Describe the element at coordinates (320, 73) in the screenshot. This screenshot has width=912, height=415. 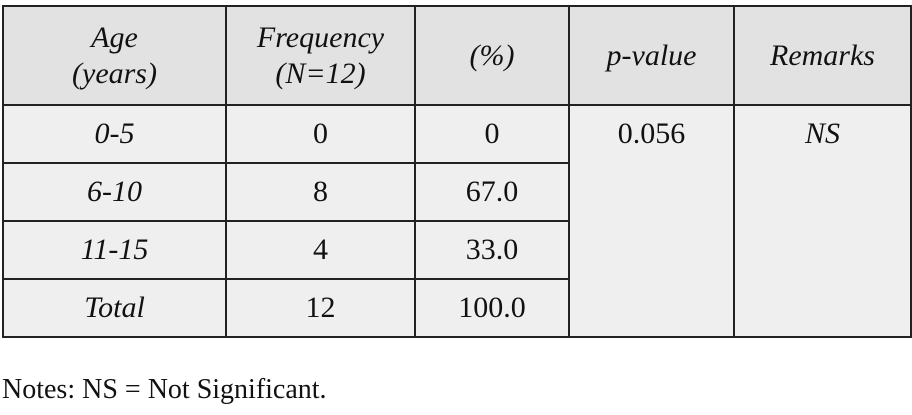
I see `header-text: (N=12)` at that location.